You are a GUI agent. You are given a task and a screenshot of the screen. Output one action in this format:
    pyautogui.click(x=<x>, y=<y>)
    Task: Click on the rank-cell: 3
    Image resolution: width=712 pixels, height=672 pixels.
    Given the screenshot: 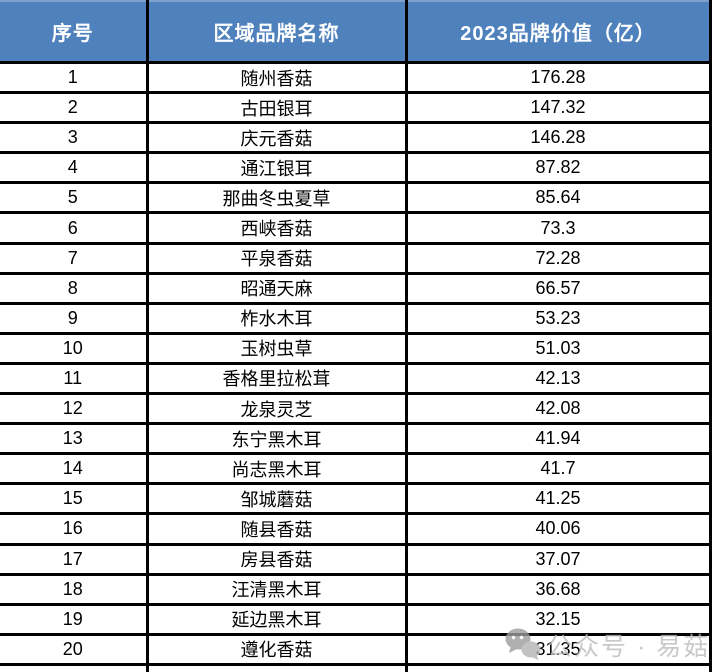 What is the action you would take?
    pyautogui.click(x=74, y=138)
    